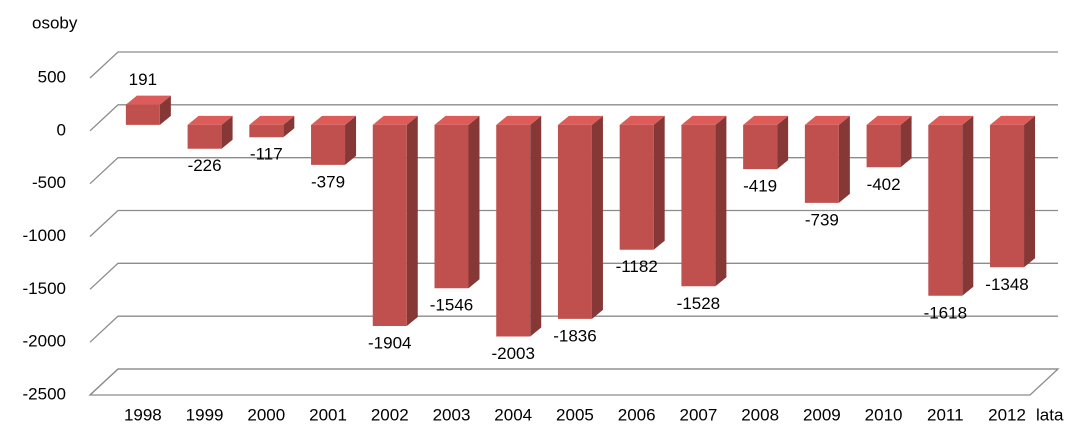  I want to click on x-tick-label: 2004, so click(513, 414).